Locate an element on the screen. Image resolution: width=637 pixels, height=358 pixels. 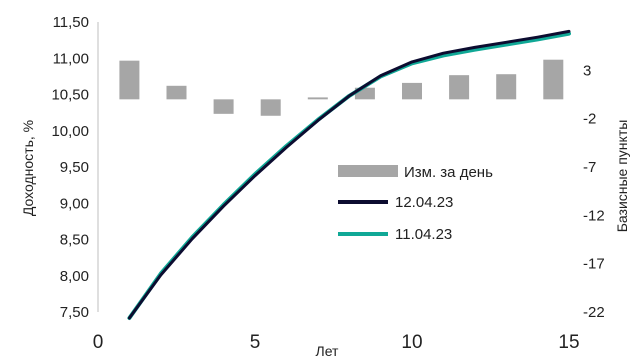
y-tick-label: 11,00 is located at coordinates (71, 58).